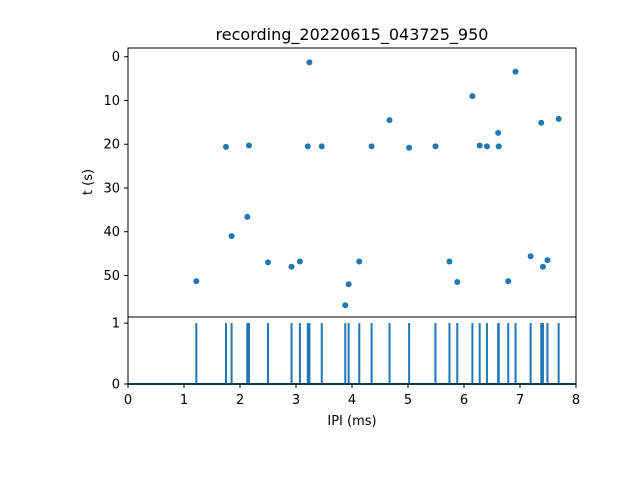  Describe the element at coordinates (128, 400) in the screenshot. I see `trace-x-tick-label: 0` at that location.